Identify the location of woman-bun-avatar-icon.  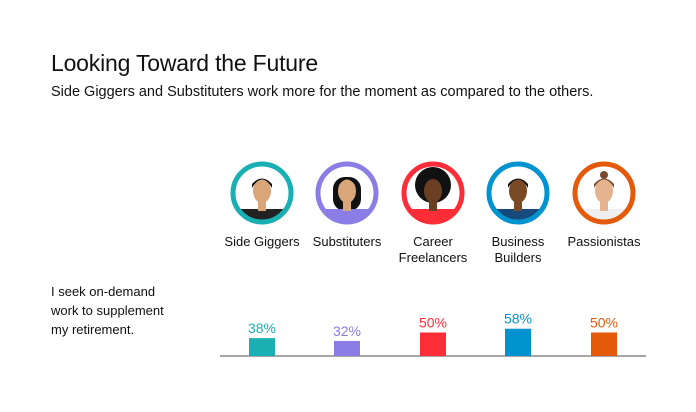
(604, 193).